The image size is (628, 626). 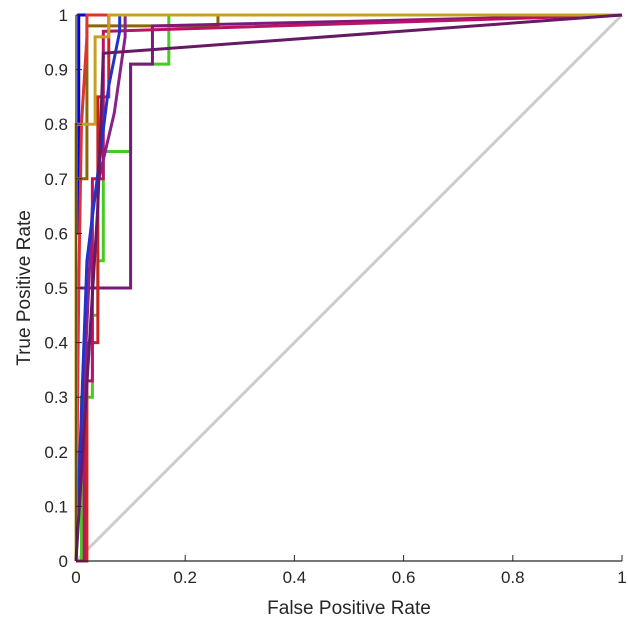 What do you see at coordinates (56, 70) in the screenshot?
I see `y-tick-label: 0.9` at bounding box center [56, 70].